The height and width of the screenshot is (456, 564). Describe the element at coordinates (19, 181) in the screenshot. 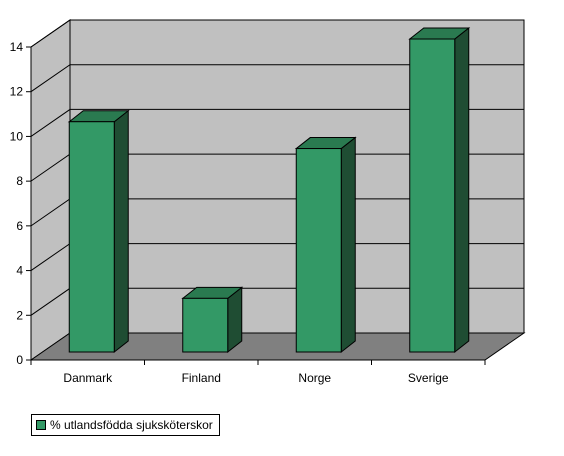

I see `y-tick-label: 8` at that location.